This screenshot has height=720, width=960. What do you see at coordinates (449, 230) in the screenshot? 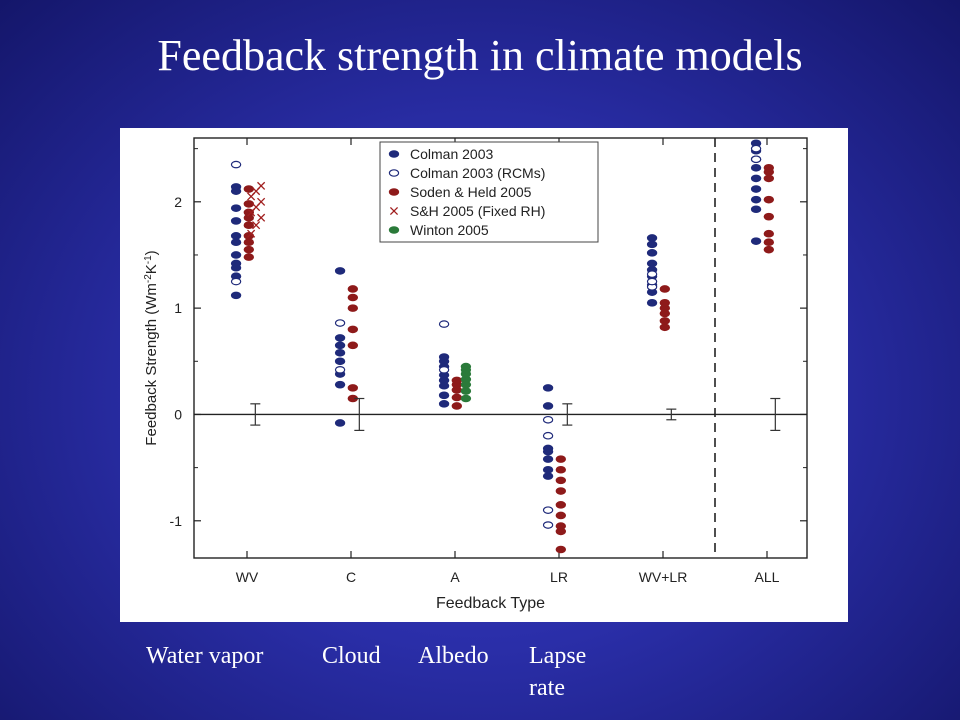
I see `legend-label: Winton 2005` at bounding box center [449, 230].